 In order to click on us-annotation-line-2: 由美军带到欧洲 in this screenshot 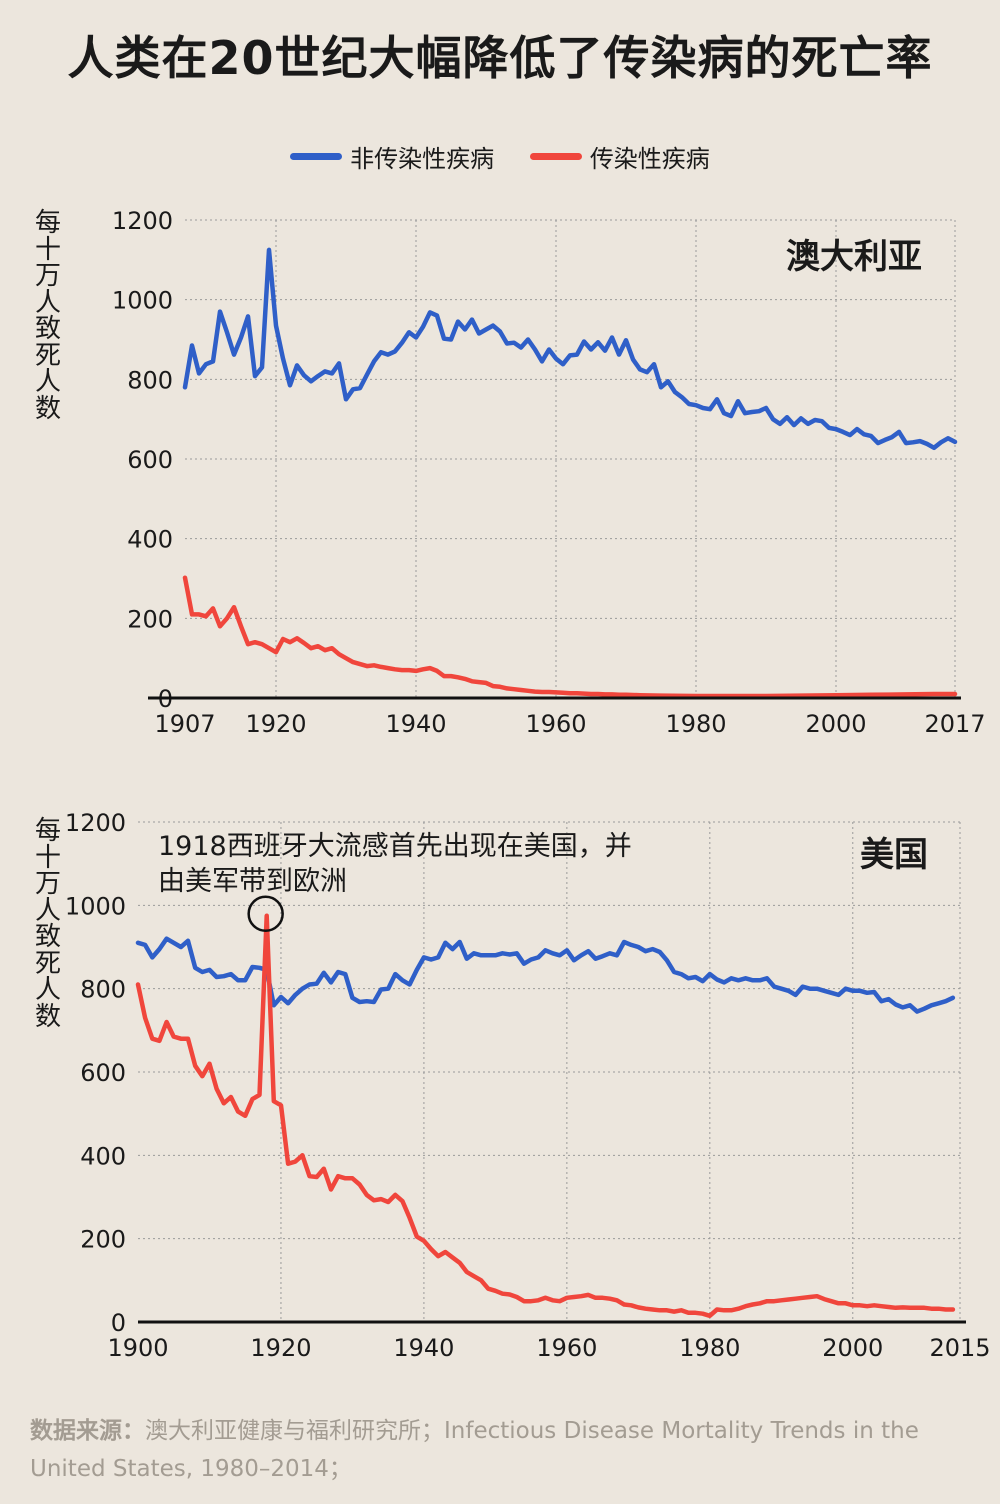, I will do `click(252, 881)`.